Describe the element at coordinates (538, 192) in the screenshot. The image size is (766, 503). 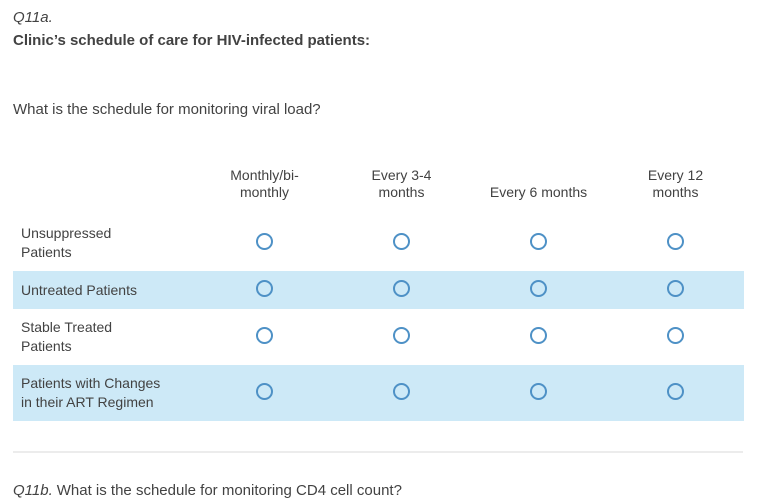
I see `column-header-every-6-months: Every 6 months` at that location.